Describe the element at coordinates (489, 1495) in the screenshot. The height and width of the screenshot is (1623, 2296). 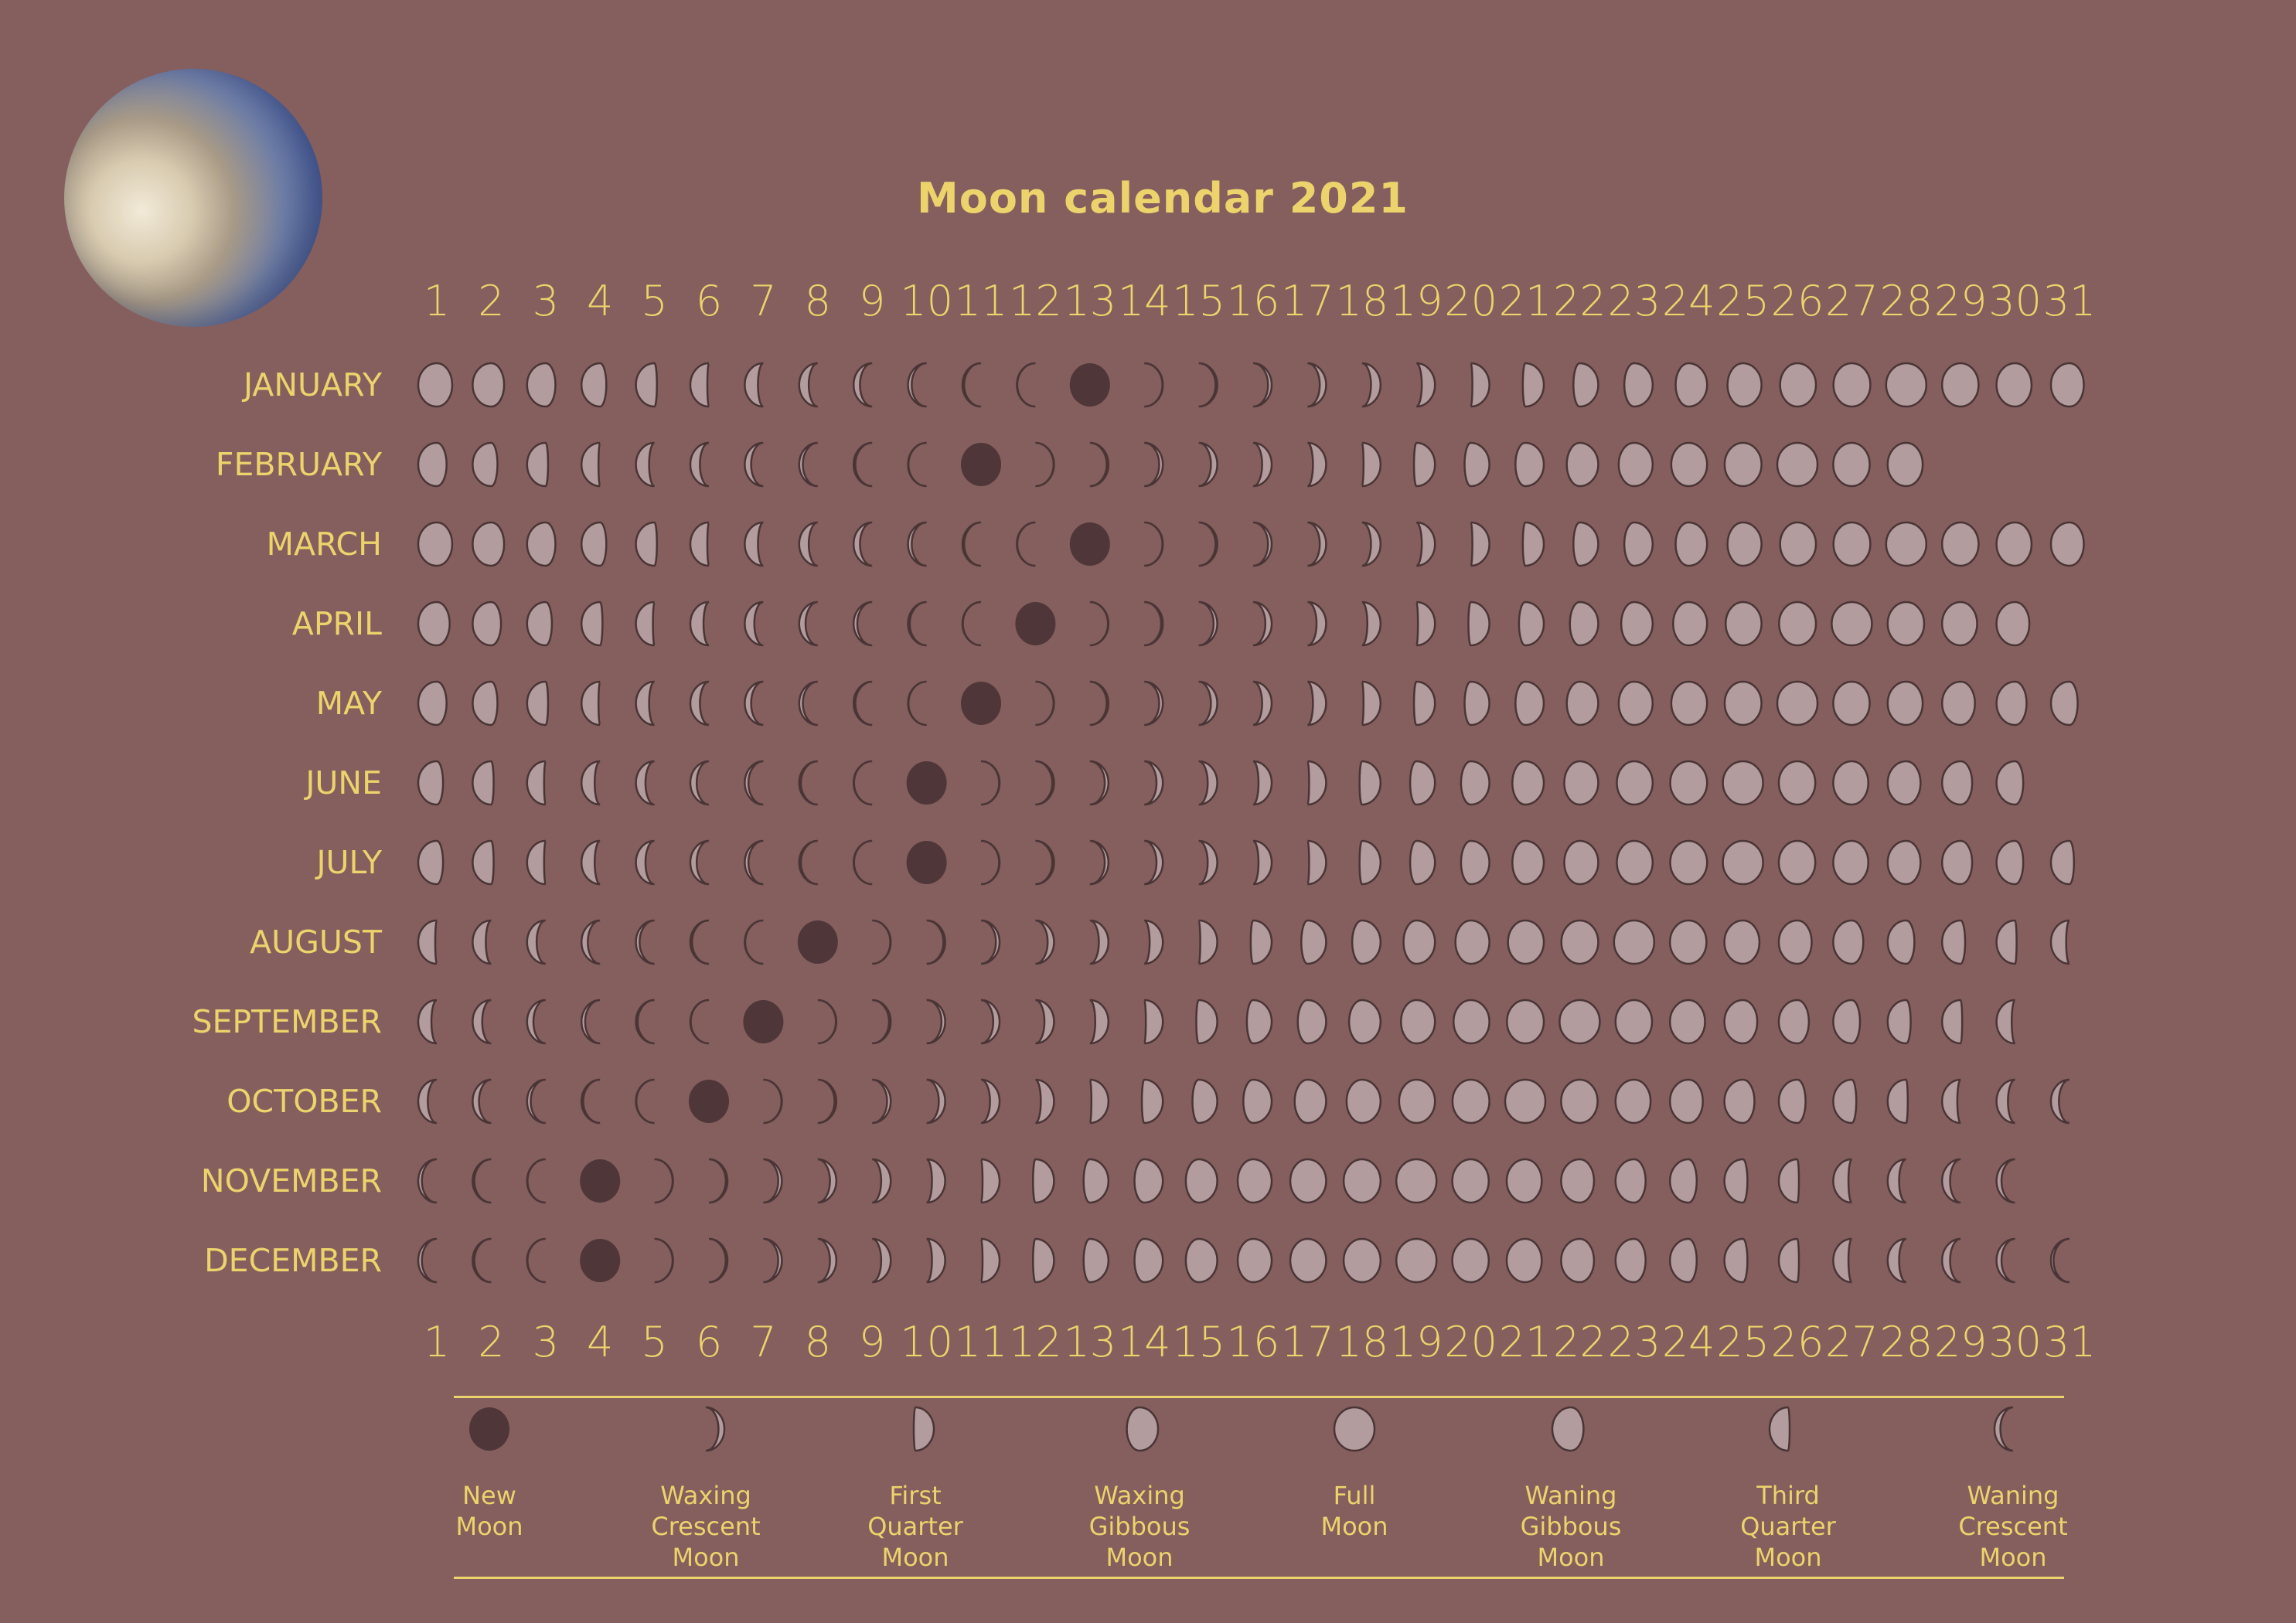
I see `legend-label-line: New` at that location.